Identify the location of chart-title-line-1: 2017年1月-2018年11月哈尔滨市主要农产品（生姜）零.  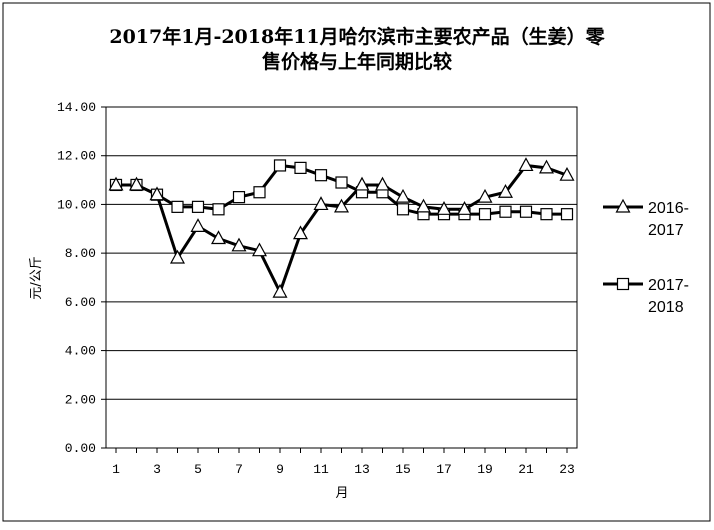
(357, 36).